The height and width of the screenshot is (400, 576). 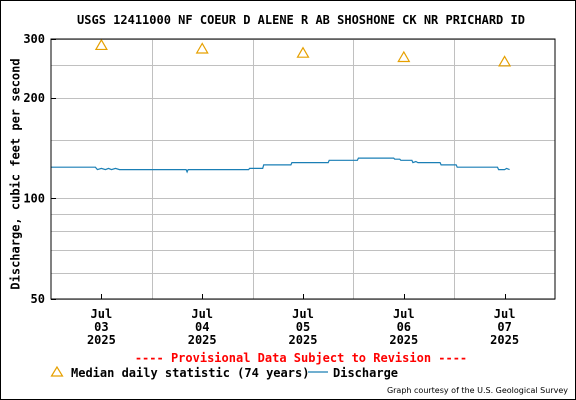 What do you see at coordinates (280, 165) in the screenshot?
I see `discharge-line` at bounding box center [280, 165].